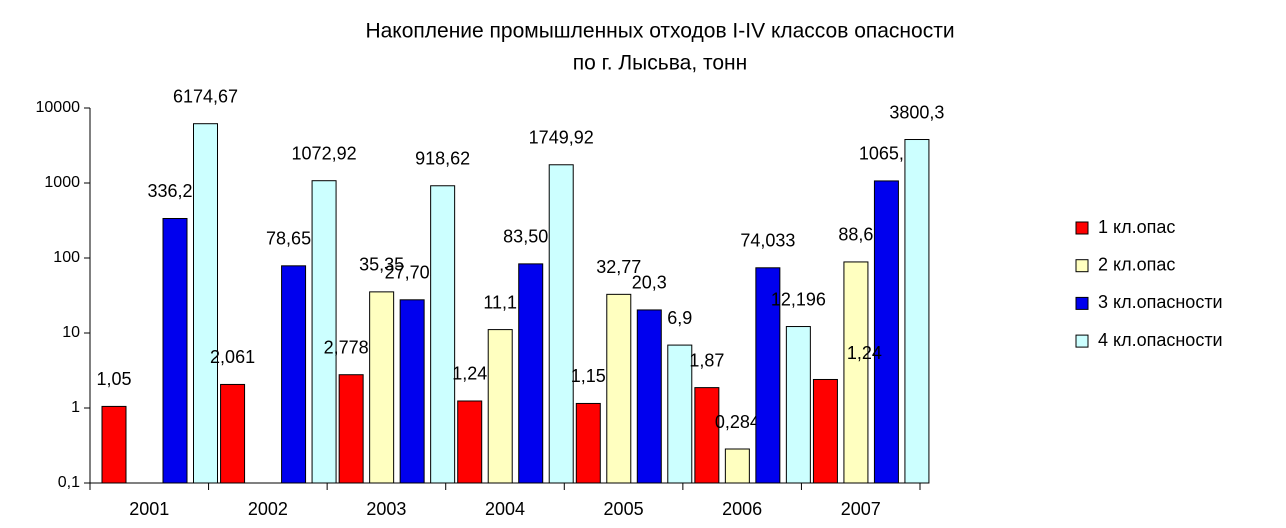 This screenshot has height=528, width=1286. I want to click on data-label: 27,703, so click(412, 273).